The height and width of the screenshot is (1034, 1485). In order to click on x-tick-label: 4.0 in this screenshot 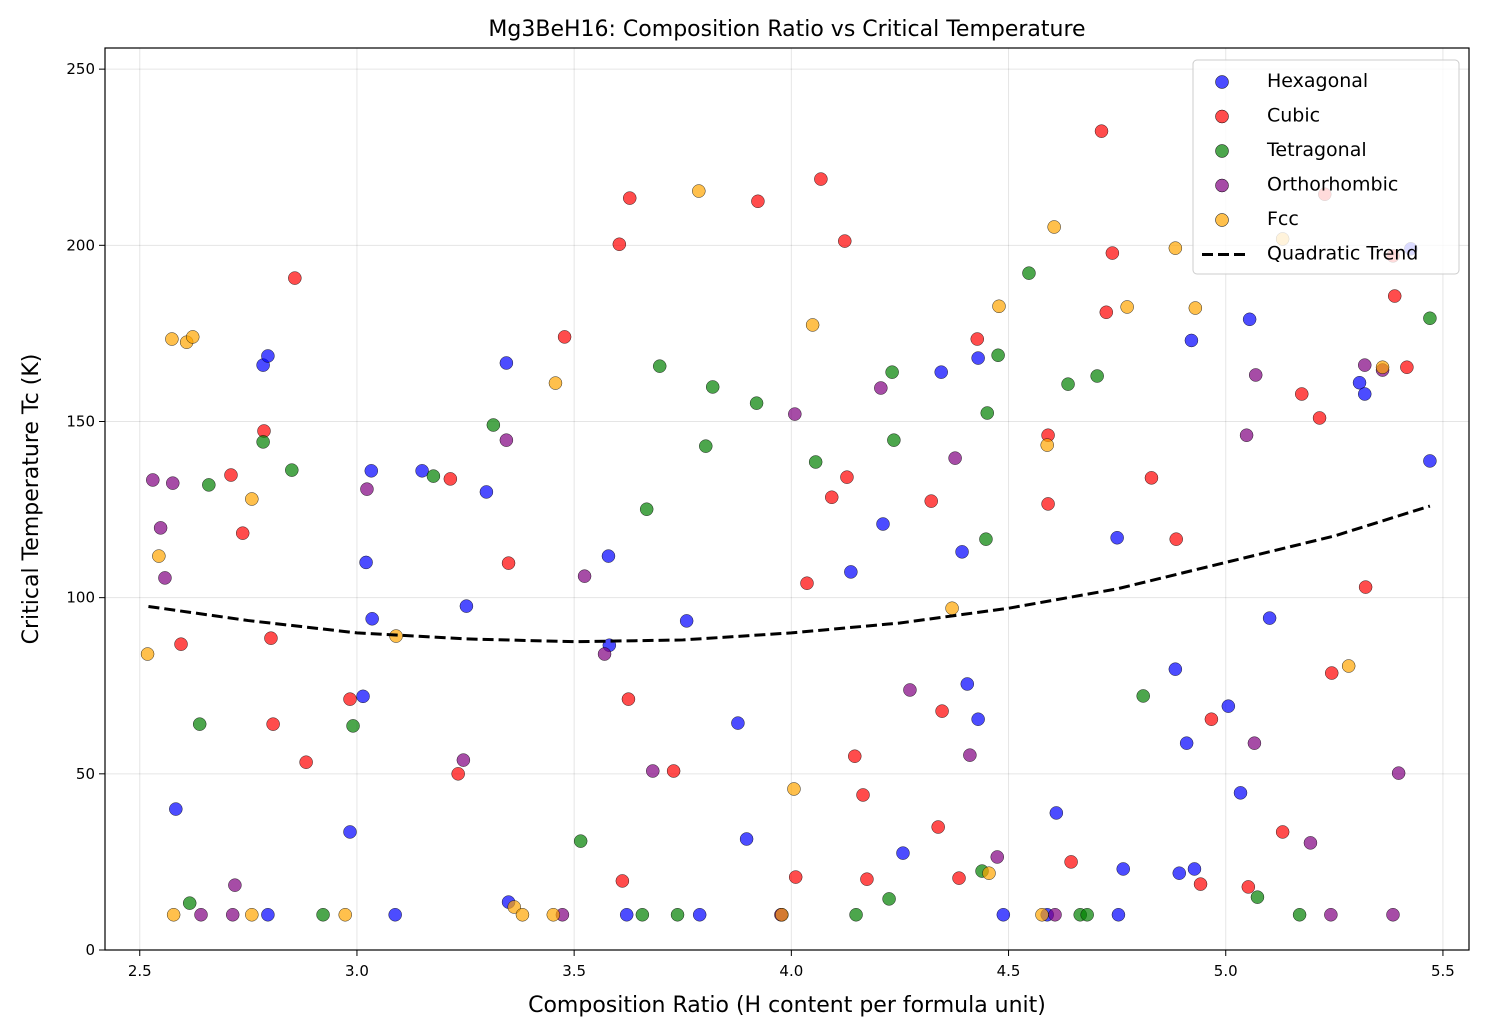, I will do `click(791, 971)`.